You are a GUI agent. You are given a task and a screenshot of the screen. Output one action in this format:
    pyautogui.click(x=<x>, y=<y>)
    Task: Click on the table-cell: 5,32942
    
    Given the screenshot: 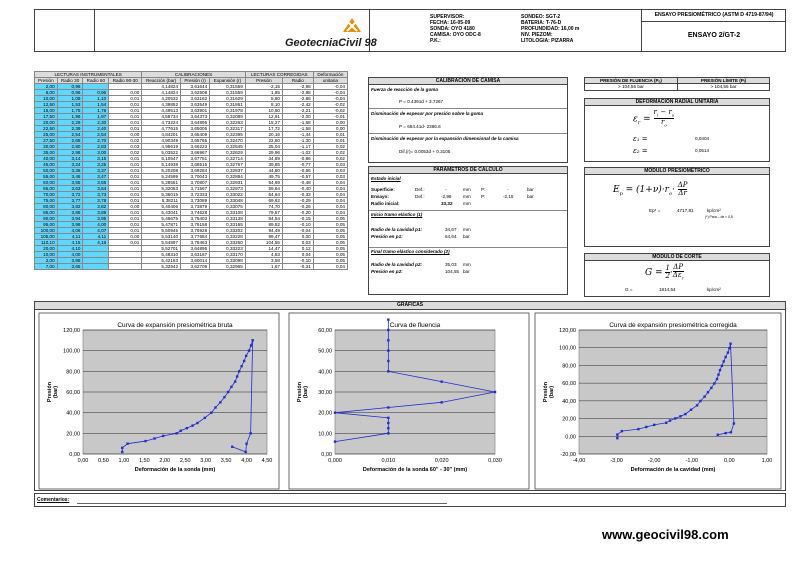 What is the action you would take?
    pyautogui.click(x=161, y=266)
    